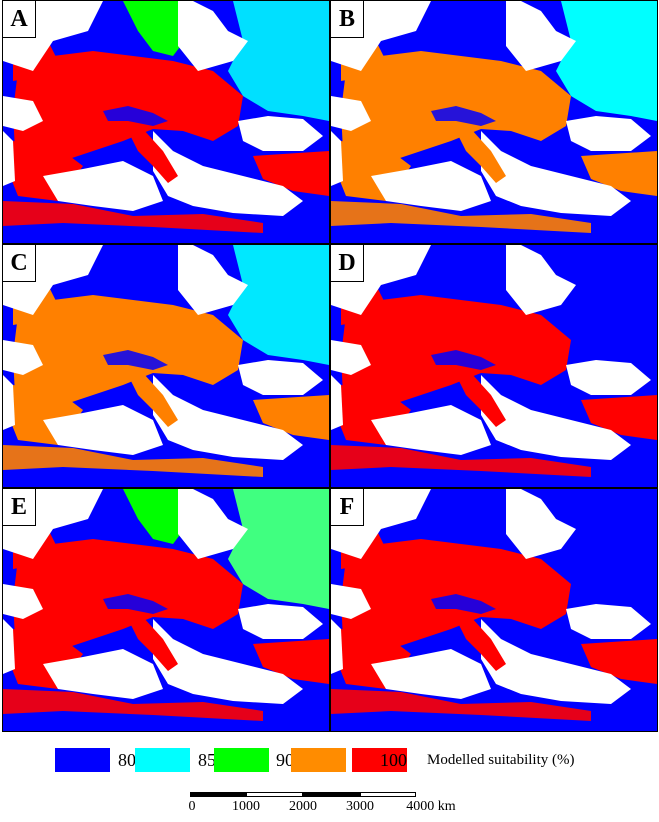 The width and height of the screenshot is (659, 822). Describe the element at coordinates (303, 806) in the screenshot. I see `scale-tick-2000: 2000` at that location.